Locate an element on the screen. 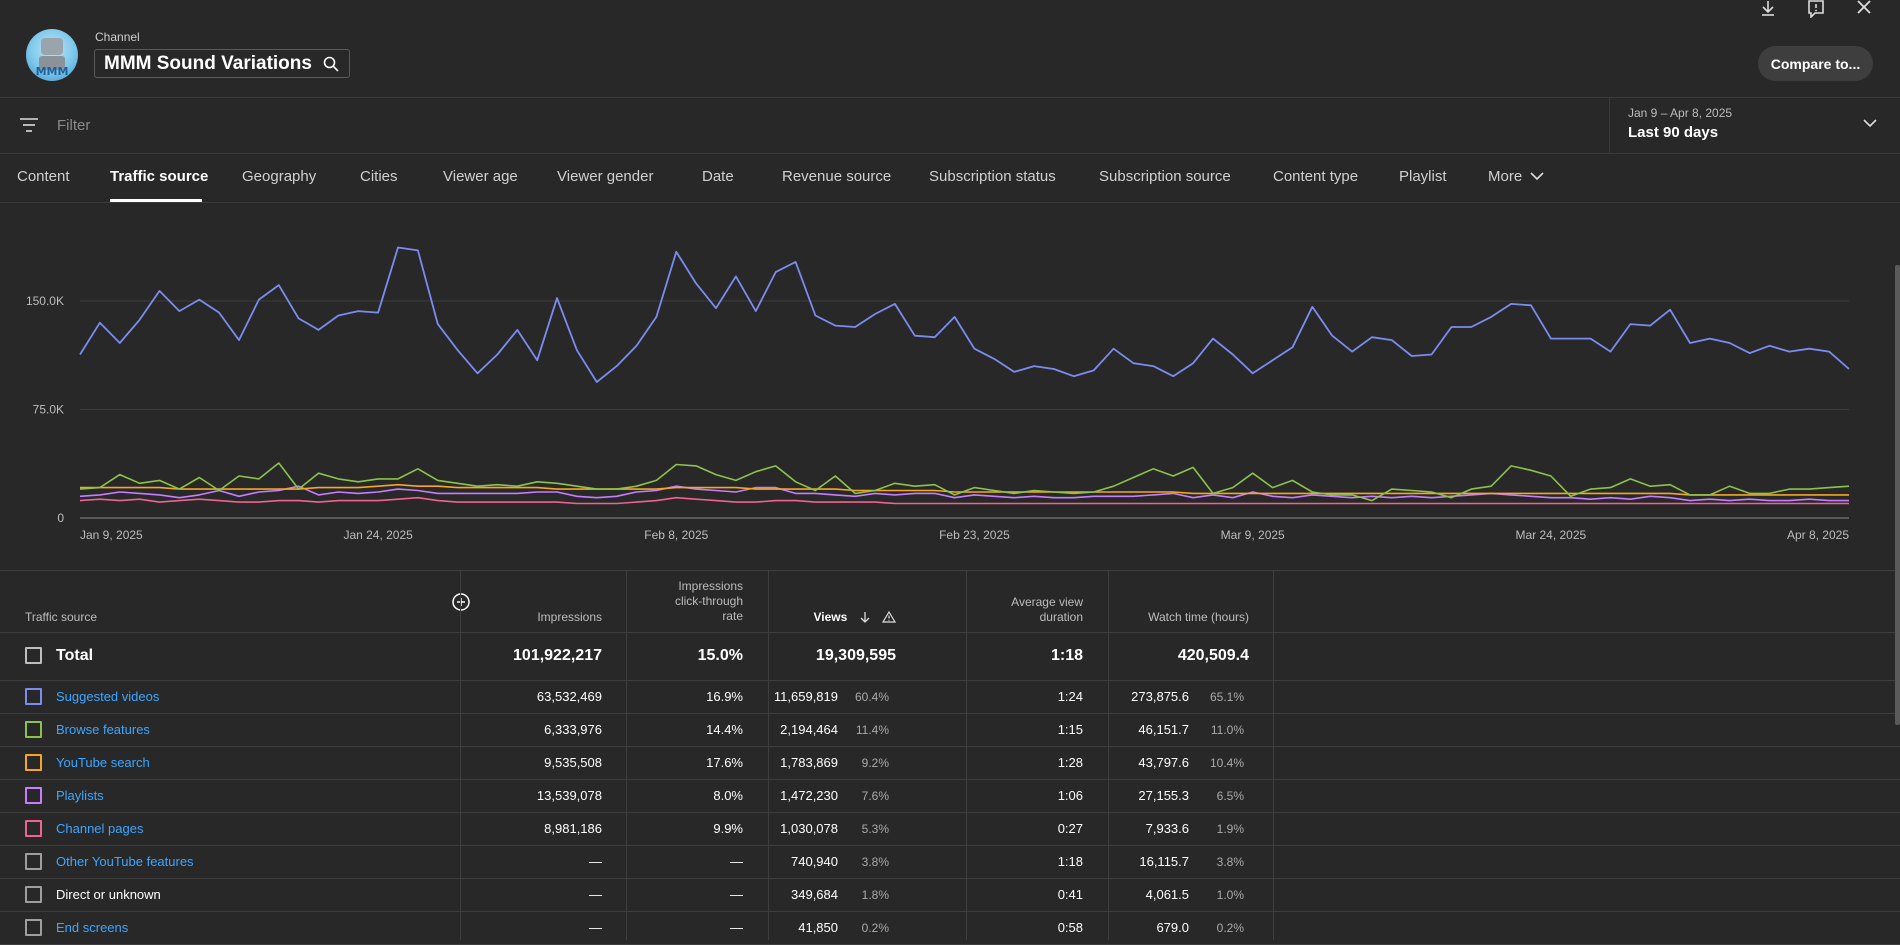 The image size is (1900, 945). total-views: 19,309,595 is located at coordinates (855, 655).